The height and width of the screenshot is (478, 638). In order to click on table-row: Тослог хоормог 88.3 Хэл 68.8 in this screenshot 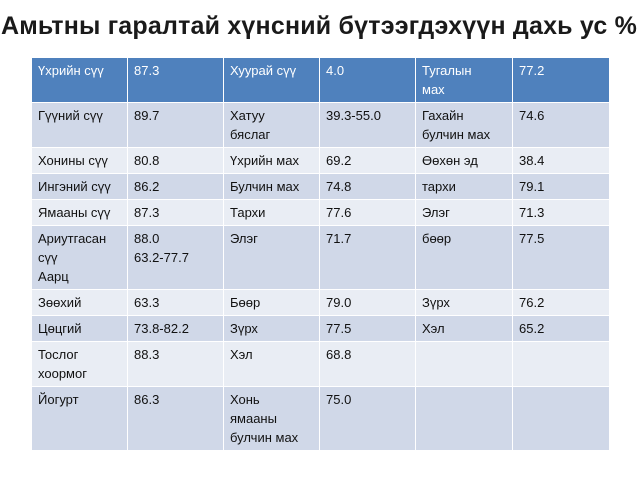, I will do `click(320, 364)`.